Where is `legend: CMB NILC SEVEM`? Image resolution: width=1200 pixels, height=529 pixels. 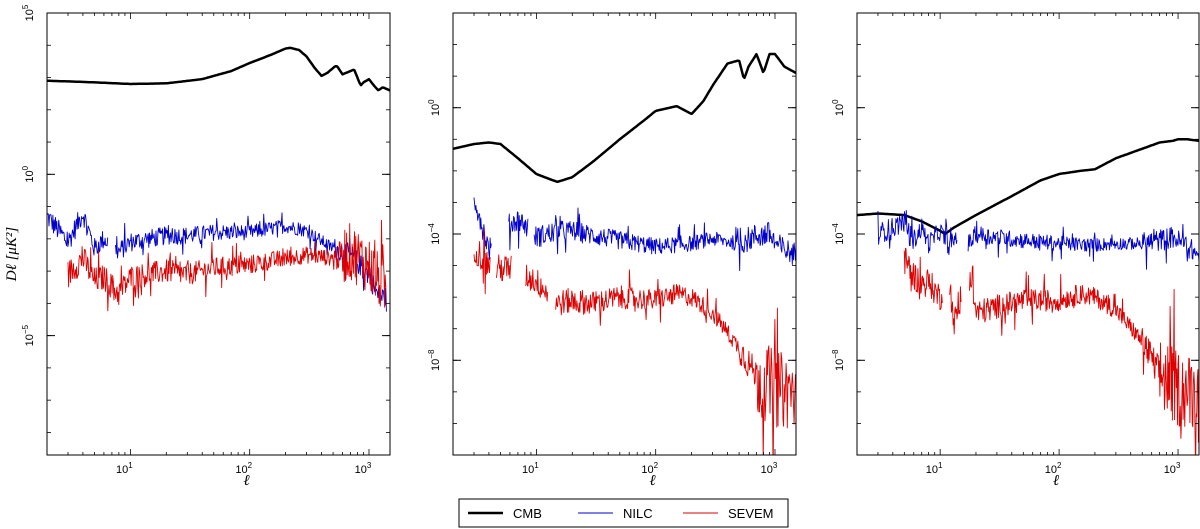
legend: CMB NILC SEVEM is located at coordinates (623, 513).